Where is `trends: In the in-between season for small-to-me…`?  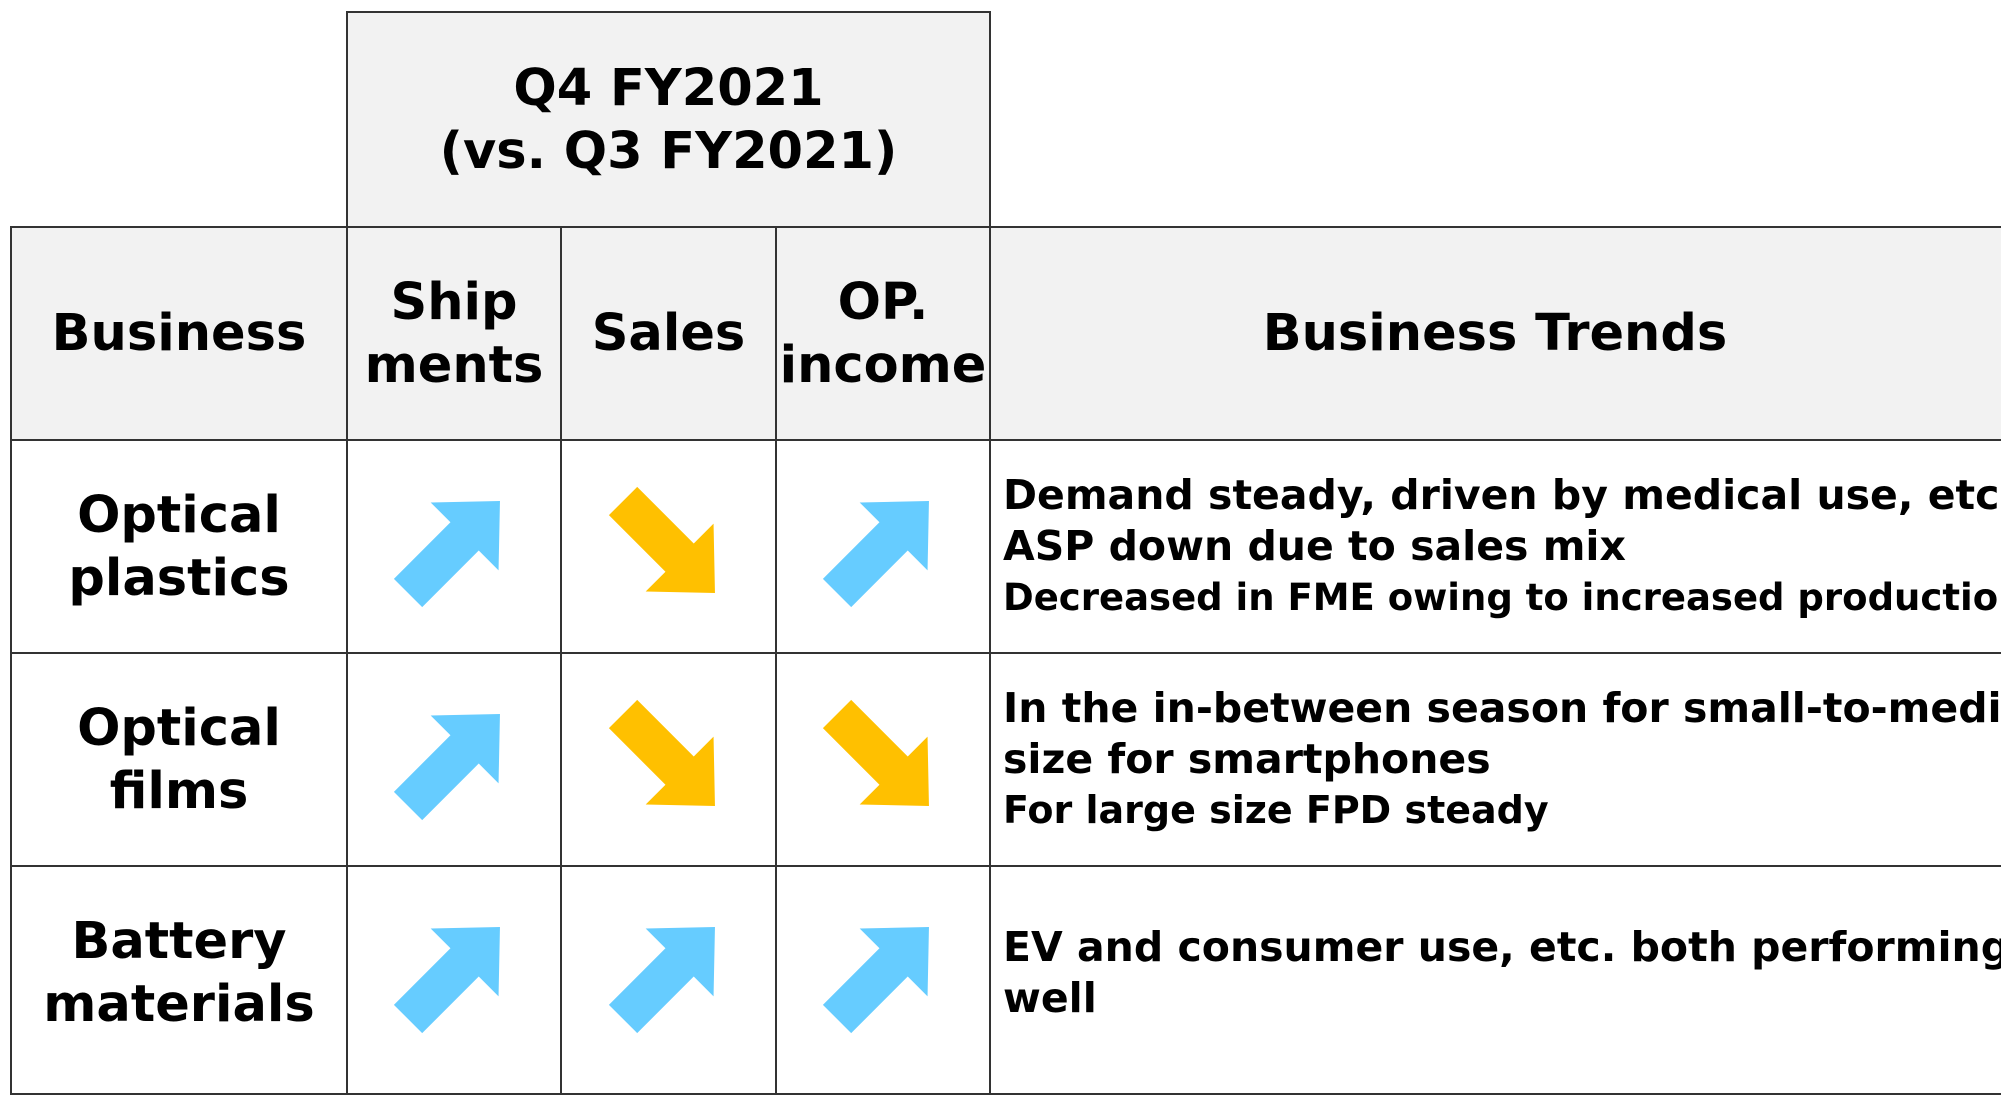
trends: In the in-between season for small-to-me… is located at coordinates (1495, 759).